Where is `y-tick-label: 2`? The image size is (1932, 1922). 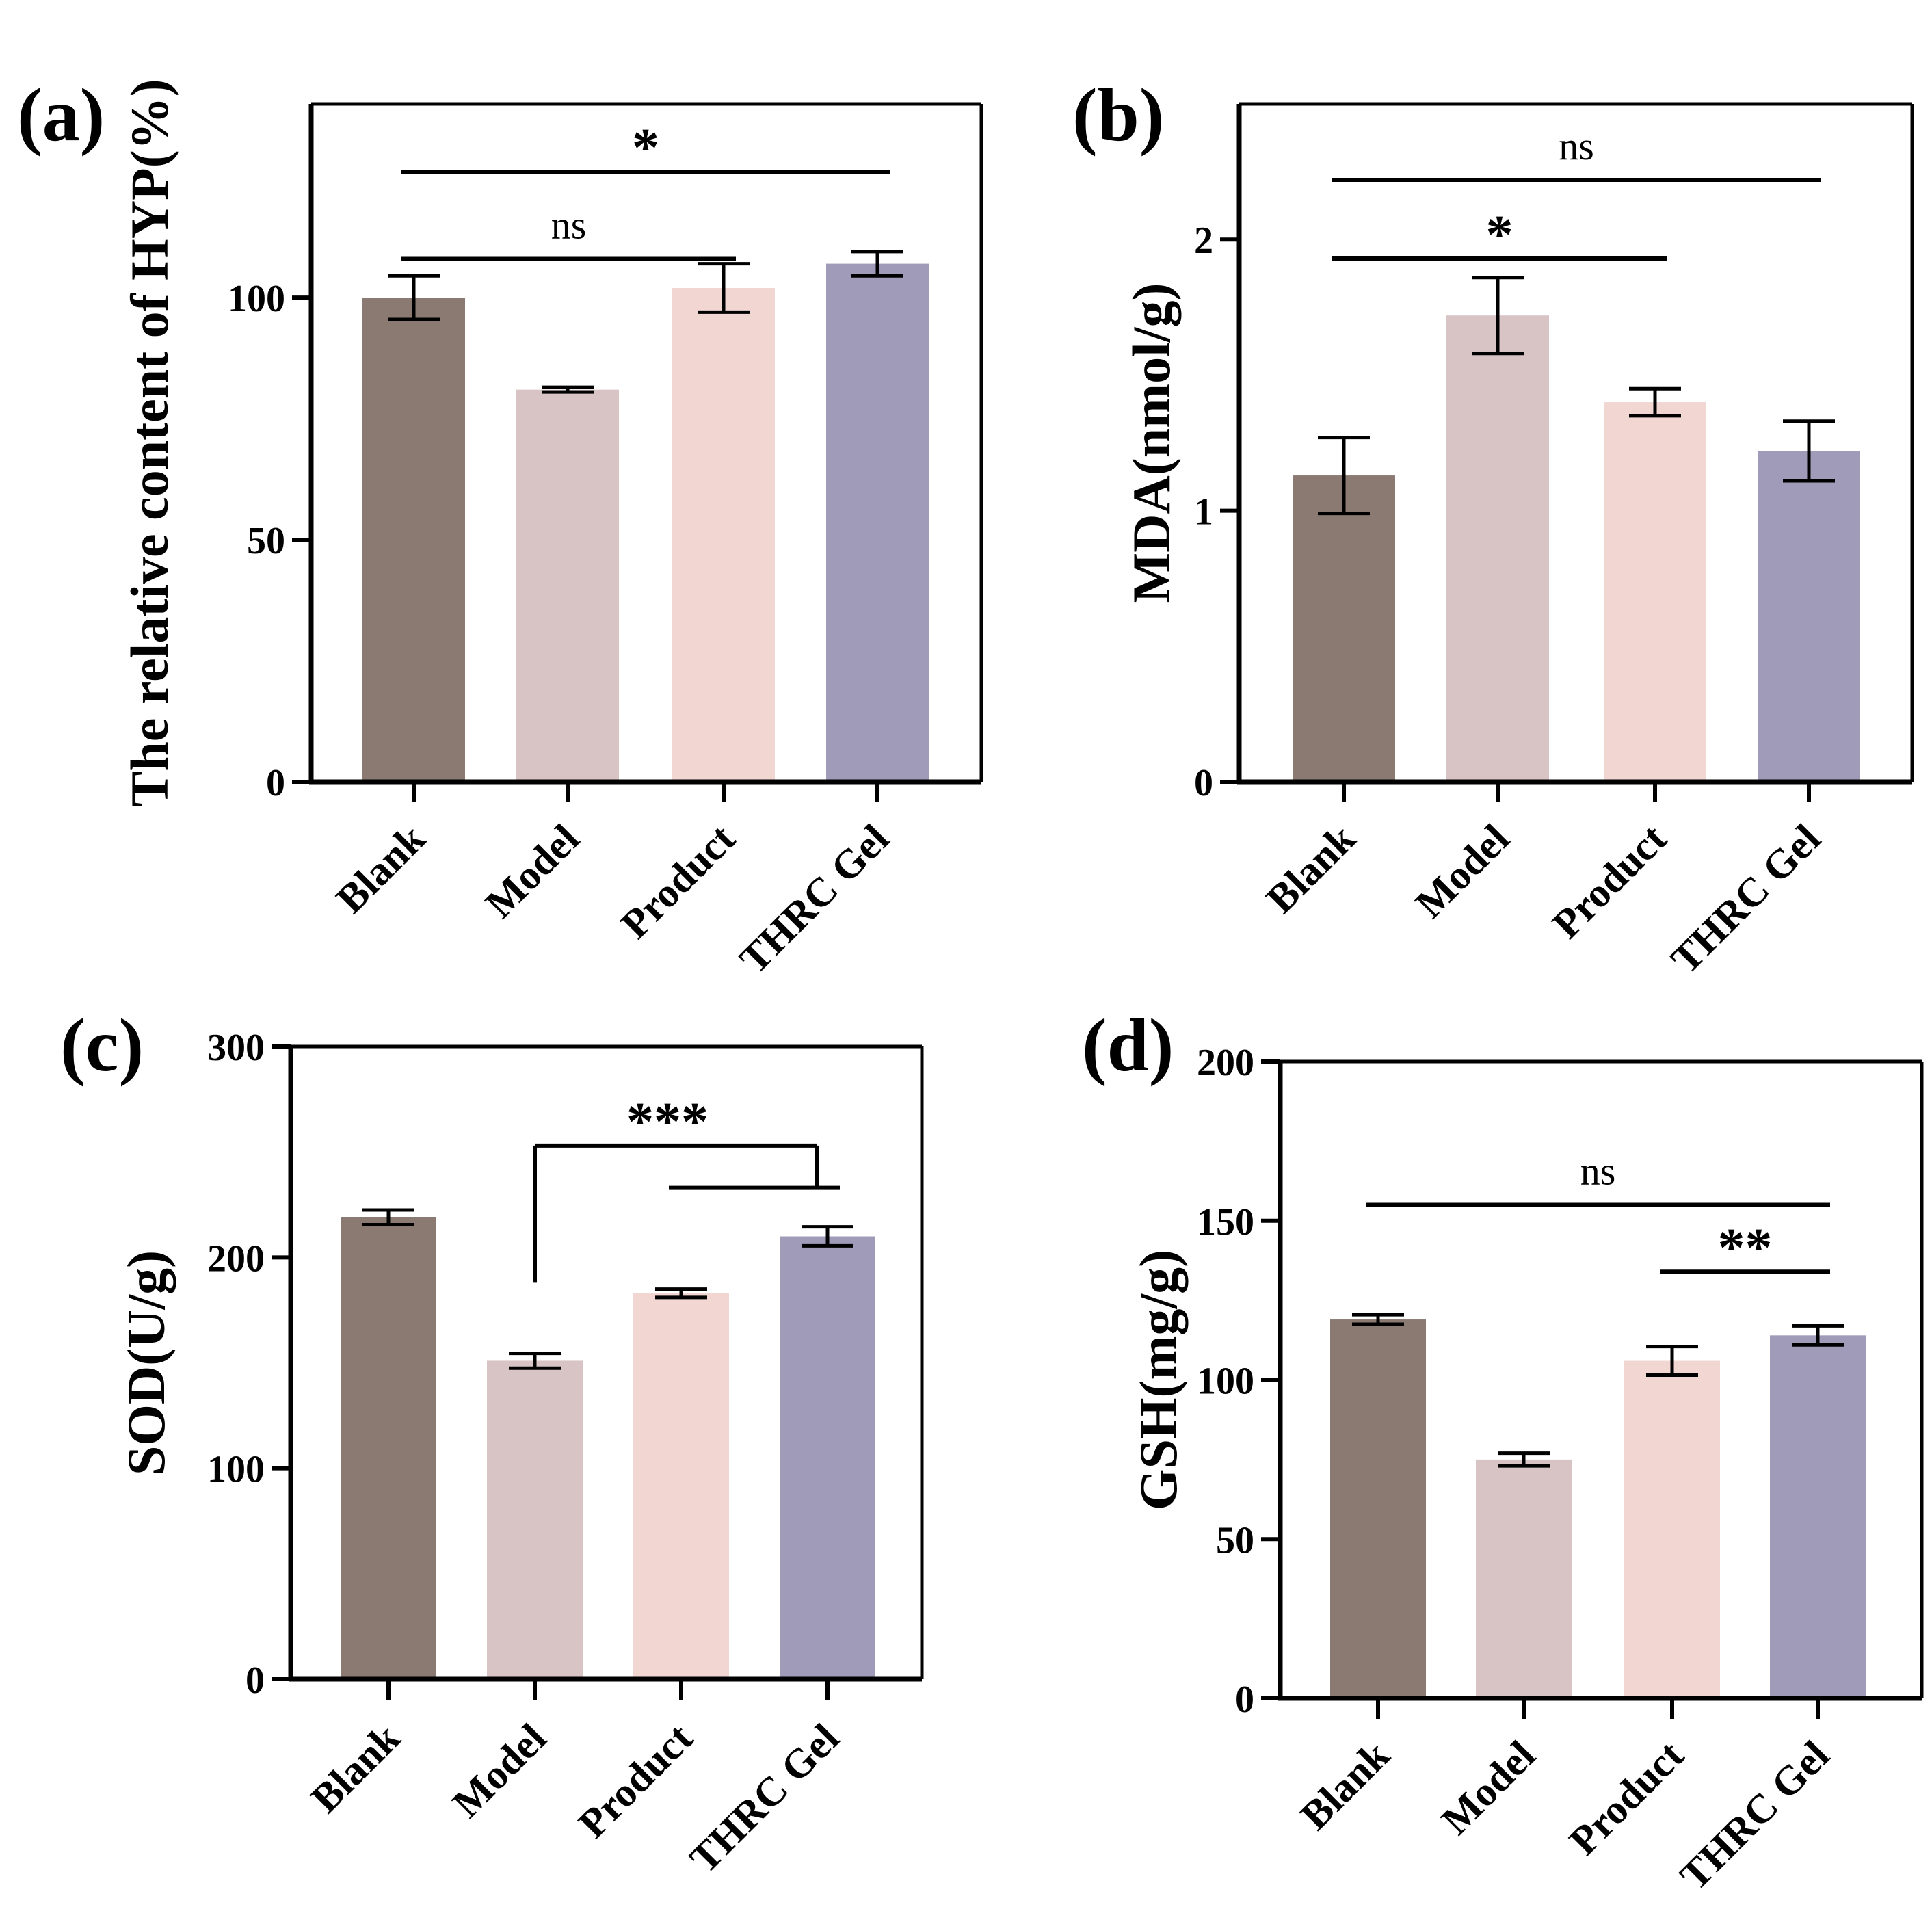
y-tick-label: 2 is located at coordinates (1203, 241).